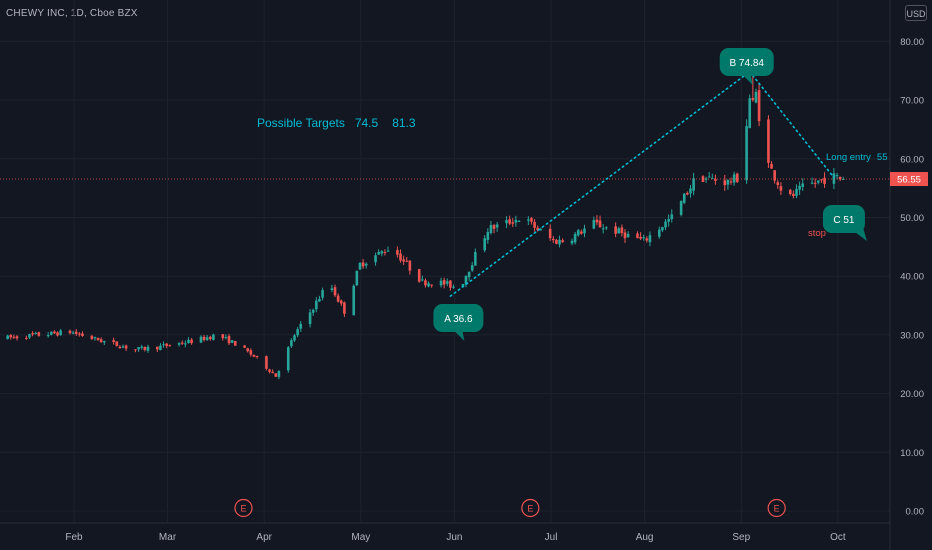 This screenshot has height=550, width=932. Describe the element at coordinates (912, 394) in the screenshot. I see `price-tick-label: 20.00` at that location.